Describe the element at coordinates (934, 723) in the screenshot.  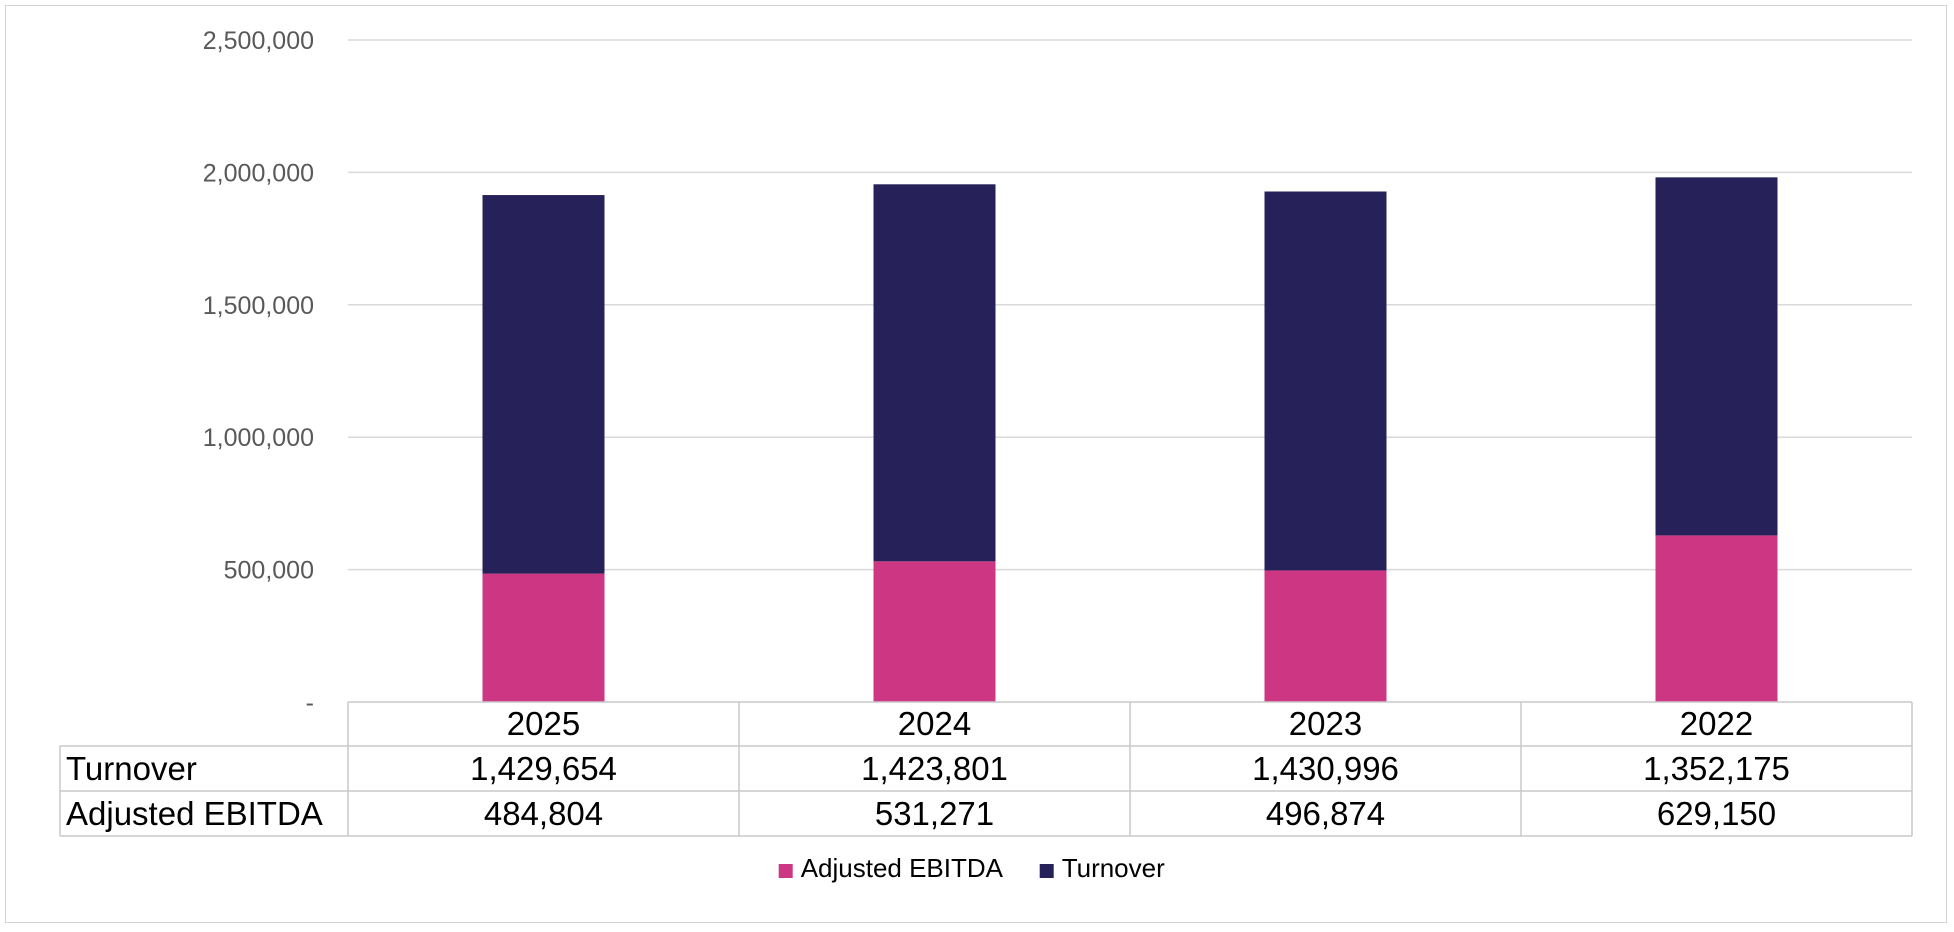
I see `category-label: 2024` at that location.